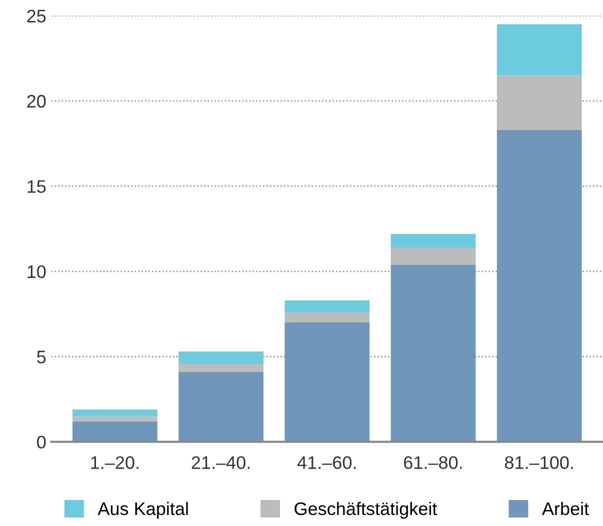  What do you see at coordinates (36, 16) in the screenshot?
I see `y-tick-label: 25` at bounding box center [36, 16].